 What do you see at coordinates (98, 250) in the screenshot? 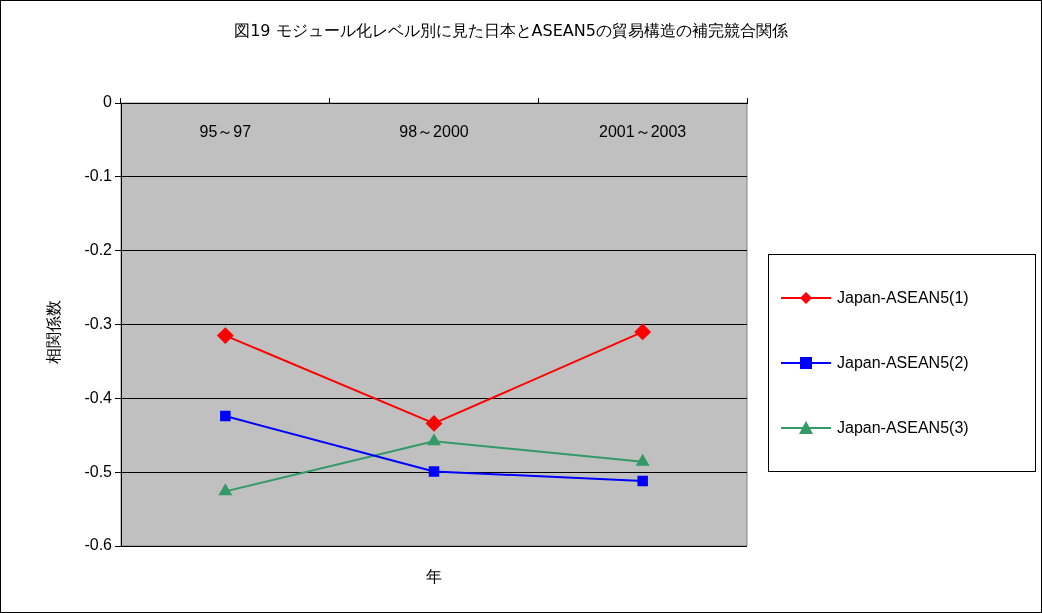
I see `y-tick-label: -0.2` at bounding box center [98, 250].